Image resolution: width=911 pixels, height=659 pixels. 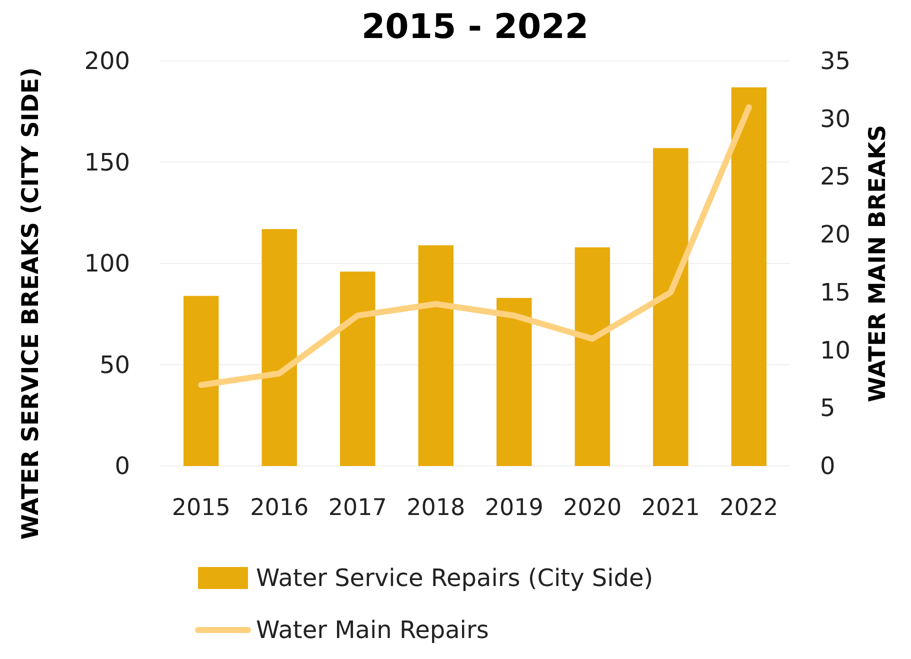 What do you see at coordinates (835, 292) in the screenshot?
I see `y2-tick-label: 15` at bounding box center [835, 292].